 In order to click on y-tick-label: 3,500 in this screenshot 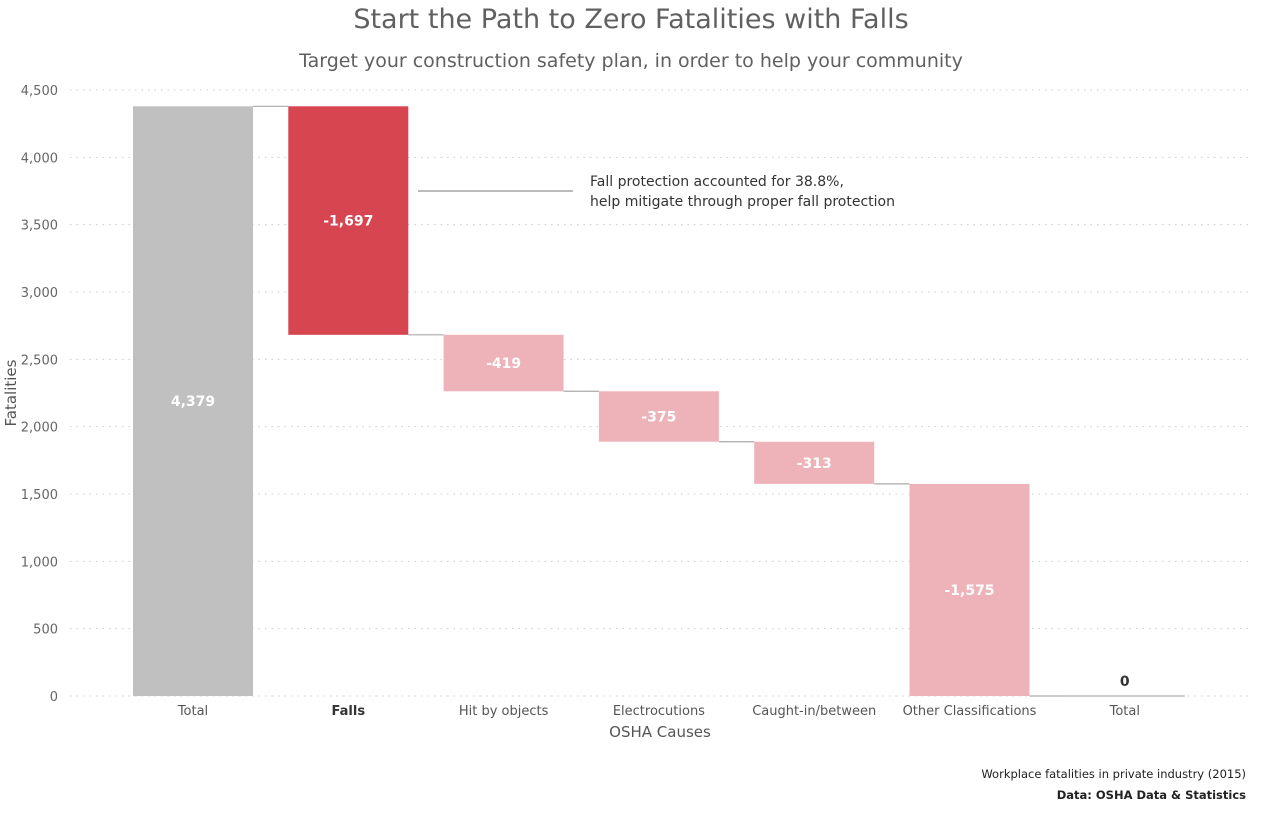, I will do `click(39, 226)`.